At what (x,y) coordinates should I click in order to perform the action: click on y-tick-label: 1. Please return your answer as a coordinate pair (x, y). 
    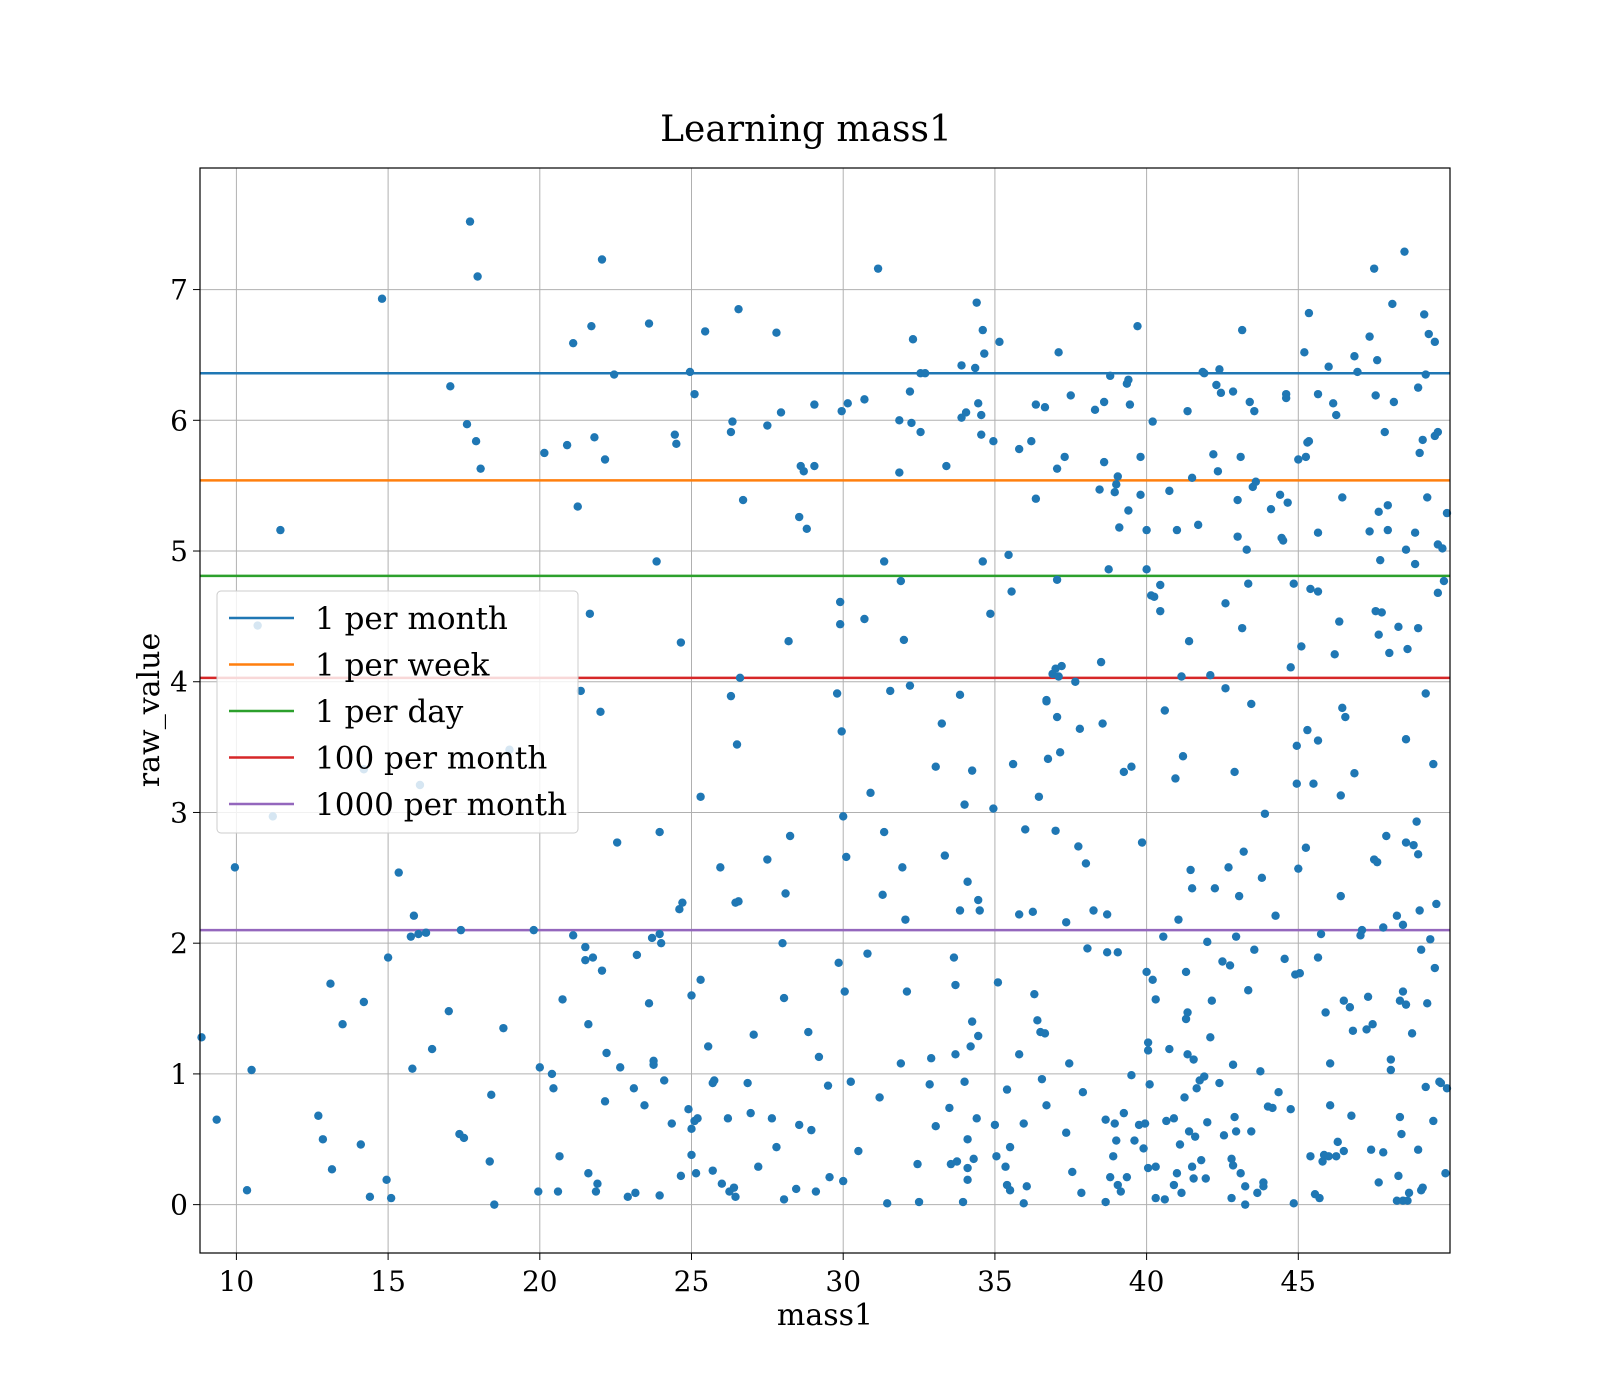
    Looking at the image, I should click on (179, 1074).